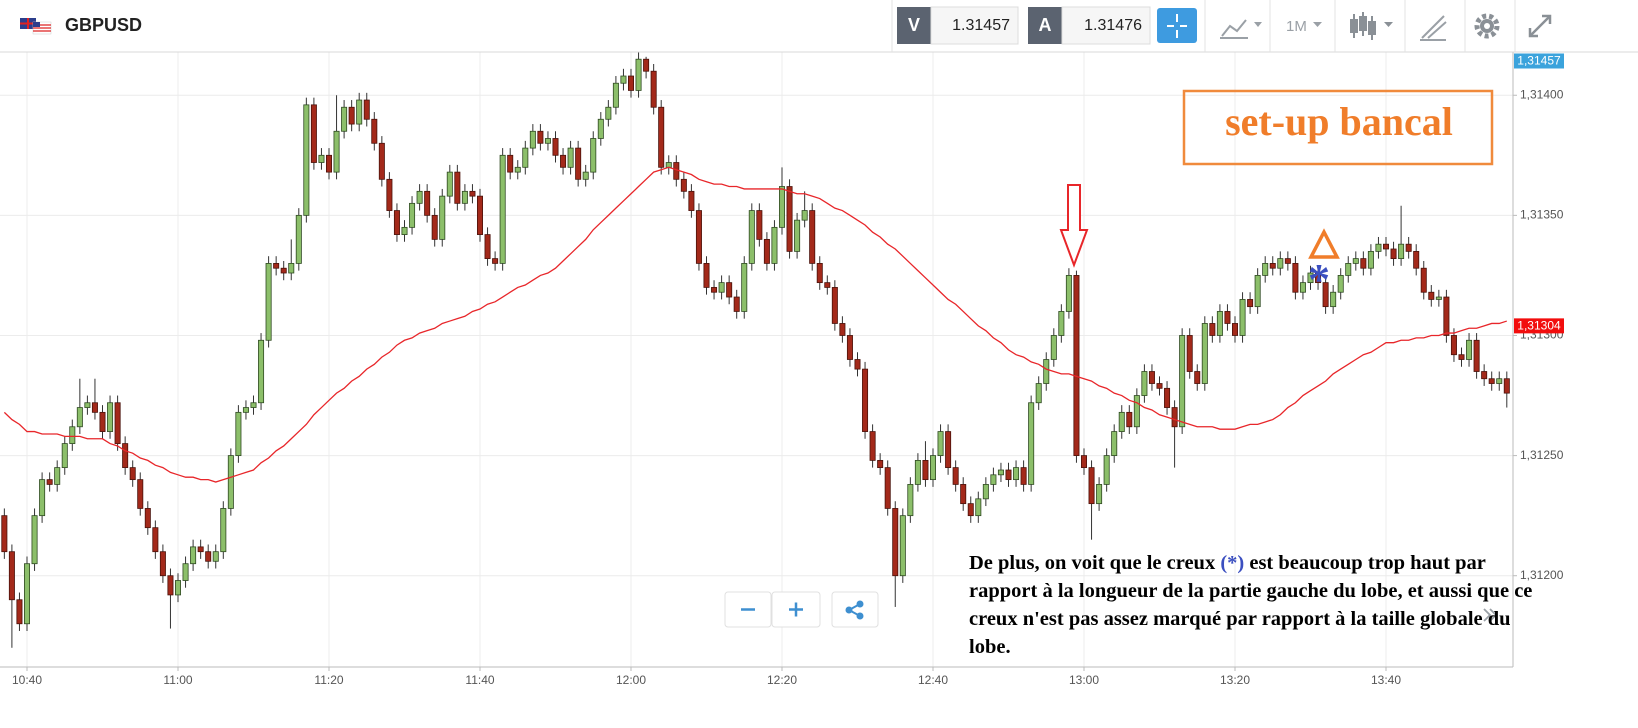  I want to click on sell-price: 1.31457, so click(981, 25).